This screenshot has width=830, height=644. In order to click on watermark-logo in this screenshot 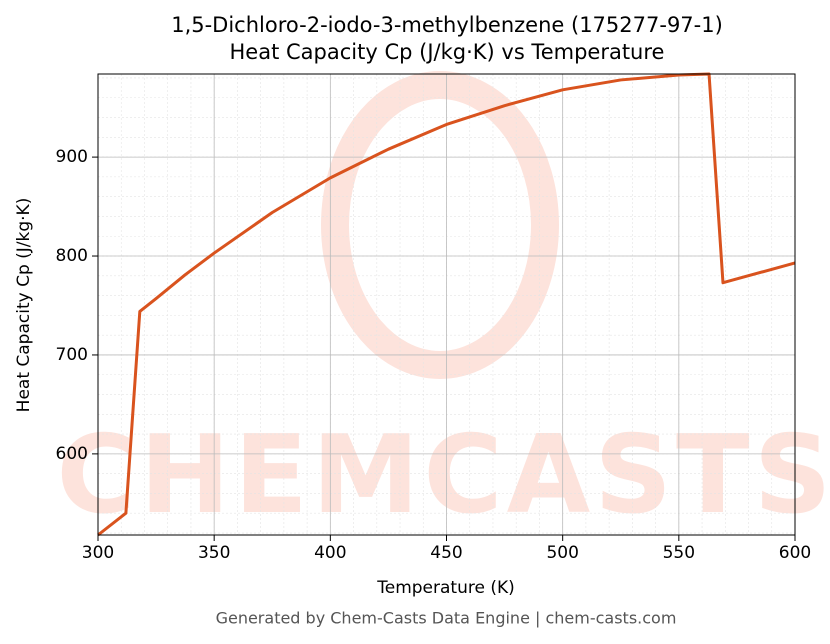, I will do `click(440, 225)`.